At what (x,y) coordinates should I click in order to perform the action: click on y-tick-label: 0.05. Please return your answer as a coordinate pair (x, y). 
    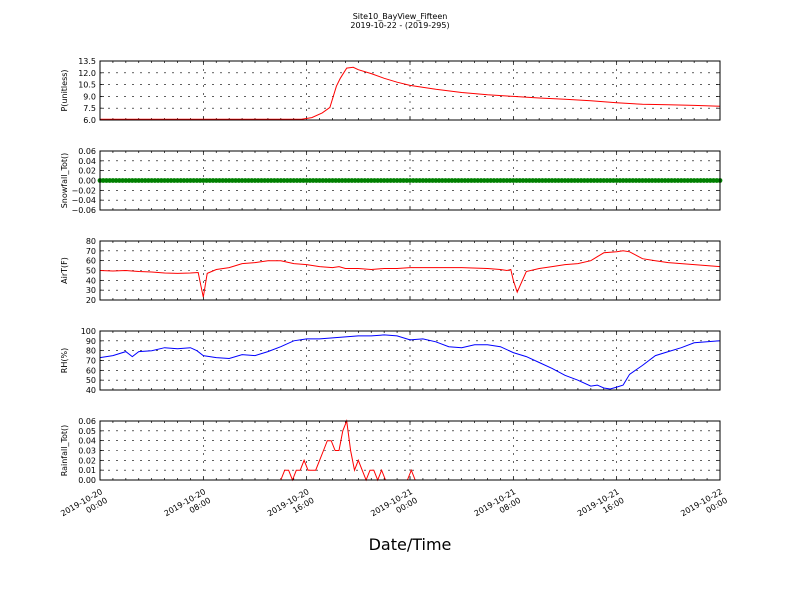
    Looking at the image, I should click on (87, 431).